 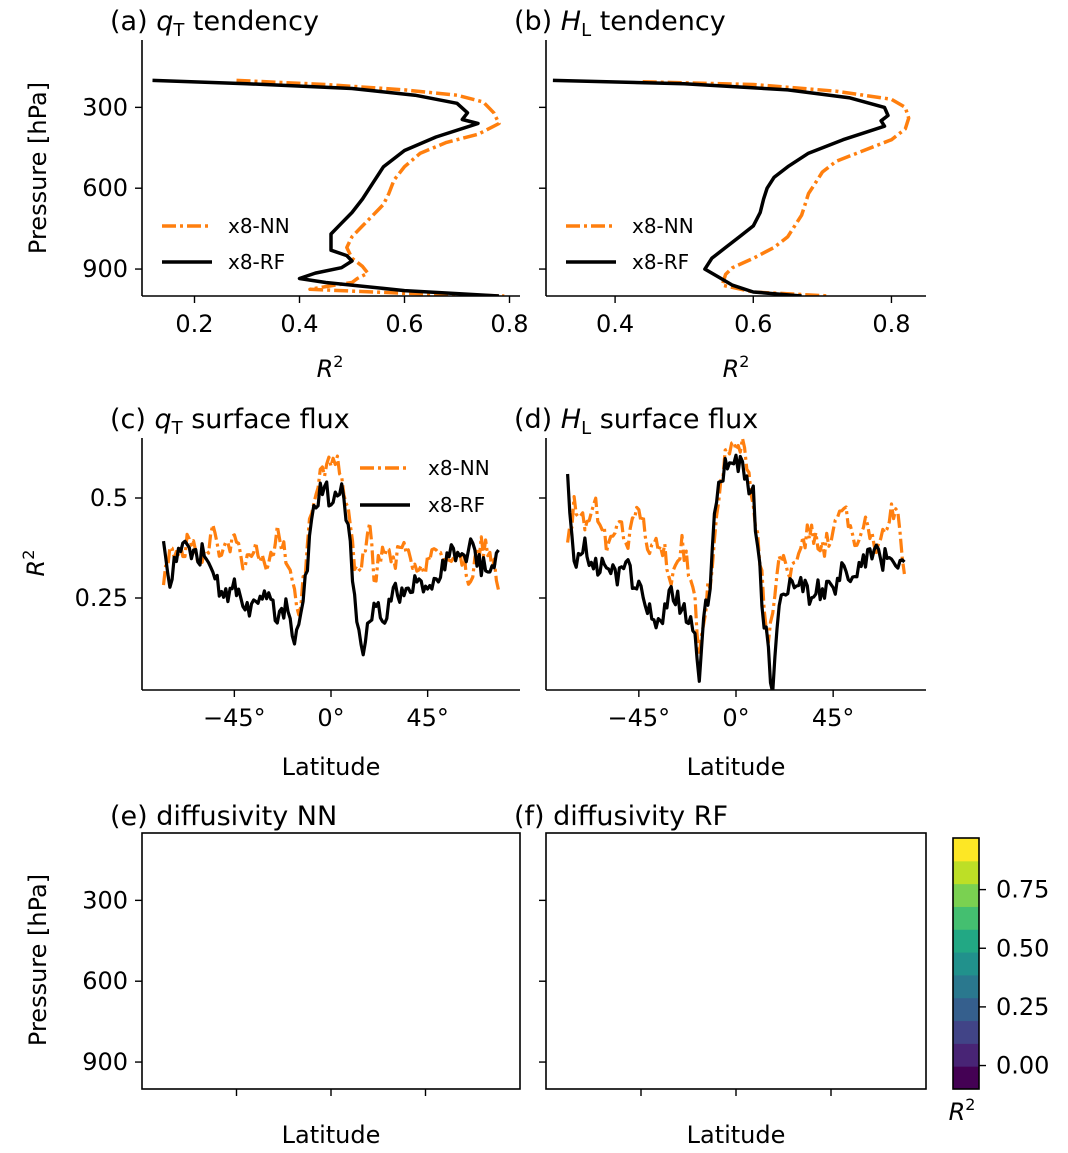 I want to click on panel-d: (d) HL surface flux −45° 0° 45° Latitude, so click(x=720, y=592).